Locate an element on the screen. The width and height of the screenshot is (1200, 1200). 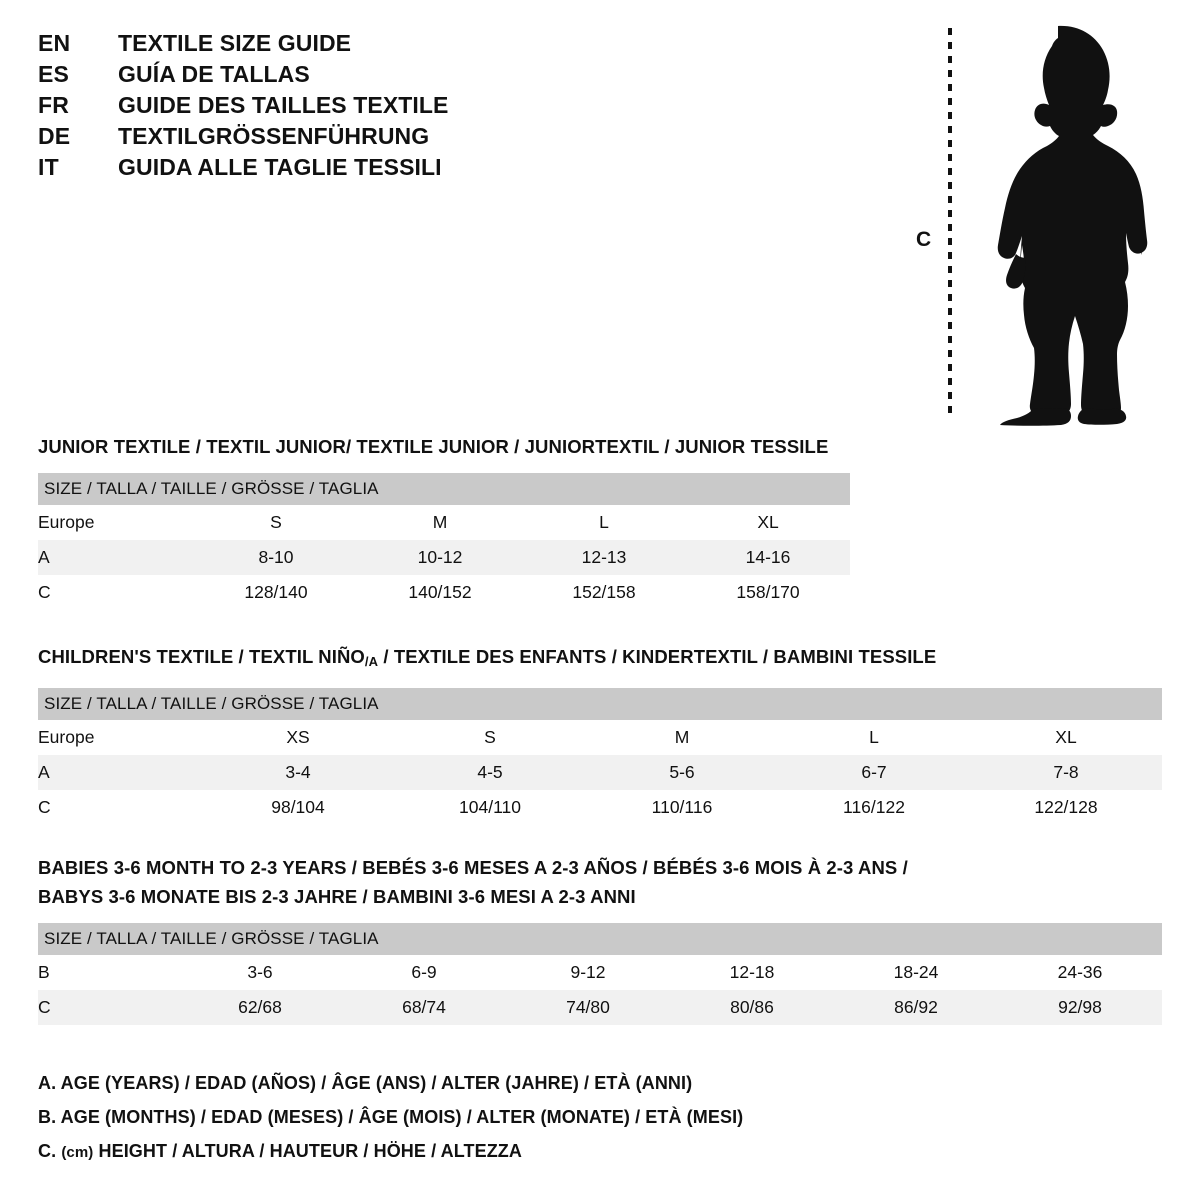
junior-cell-a-0: 8-10 is located at coordinates (276, 557).